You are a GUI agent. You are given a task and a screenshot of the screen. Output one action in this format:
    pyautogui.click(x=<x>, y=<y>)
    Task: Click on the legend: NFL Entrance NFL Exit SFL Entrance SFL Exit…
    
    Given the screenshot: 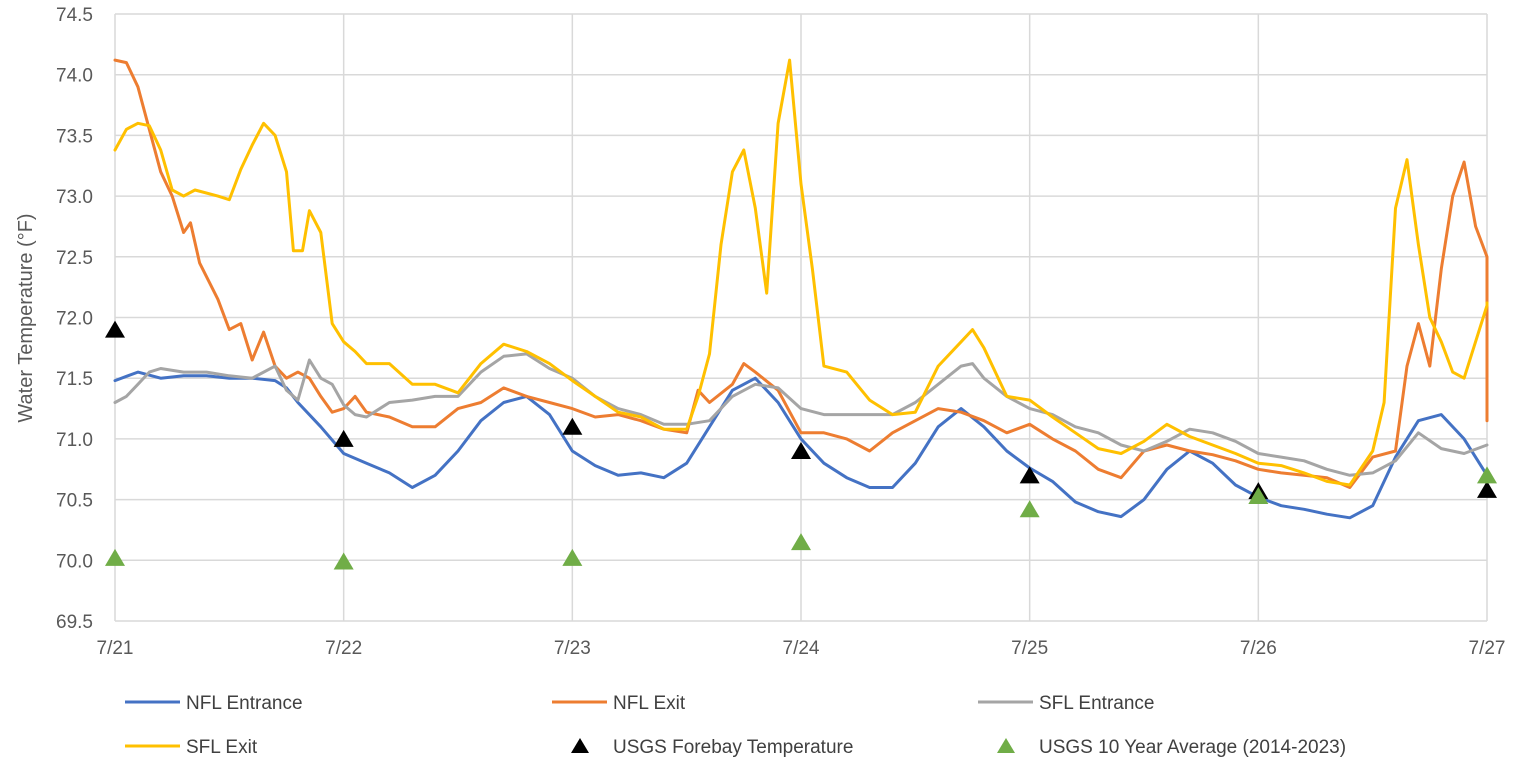 What is the action you would take?
    pyautogui.click(x=735, y=725)
    